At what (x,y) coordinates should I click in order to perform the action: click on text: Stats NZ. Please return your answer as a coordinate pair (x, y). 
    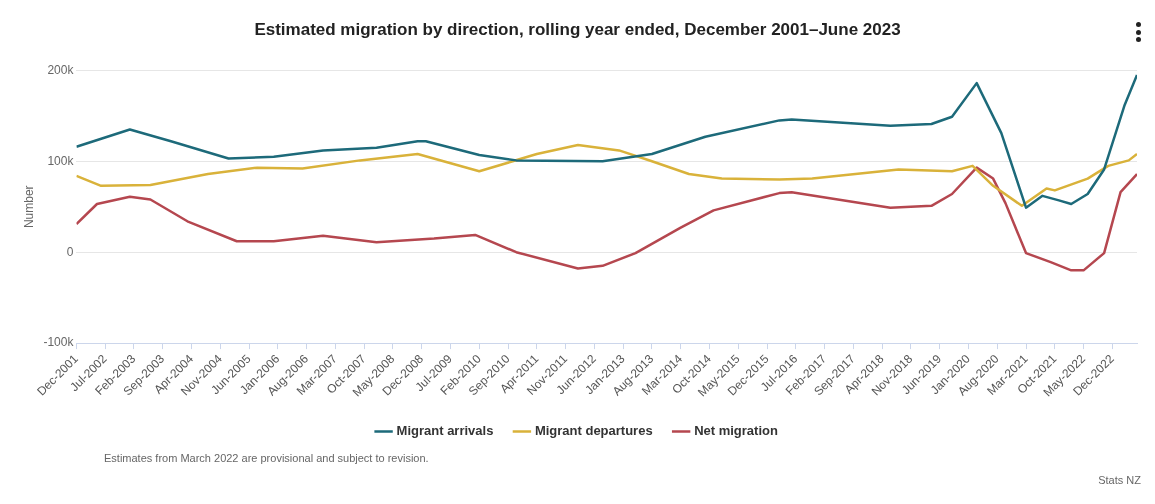
    Looking at the image, I should click on (1119, 479).